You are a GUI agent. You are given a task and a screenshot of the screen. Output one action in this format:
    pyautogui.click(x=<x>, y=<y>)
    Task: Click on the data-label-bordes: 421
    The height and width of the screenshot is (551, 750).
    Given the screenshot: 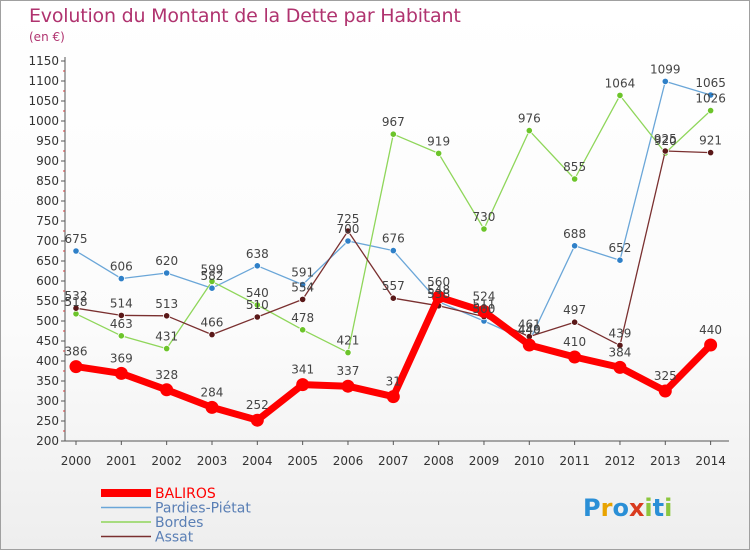 What is the action you would take?
    pyautogui.click(x=348, y=341)
    